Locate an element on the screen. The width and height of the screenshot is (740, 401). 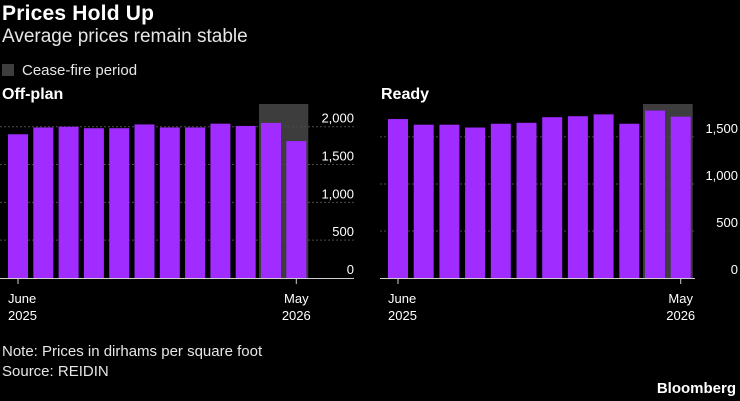
y-tick-label-off-plan: 500 is located at coordinates (343, 231).